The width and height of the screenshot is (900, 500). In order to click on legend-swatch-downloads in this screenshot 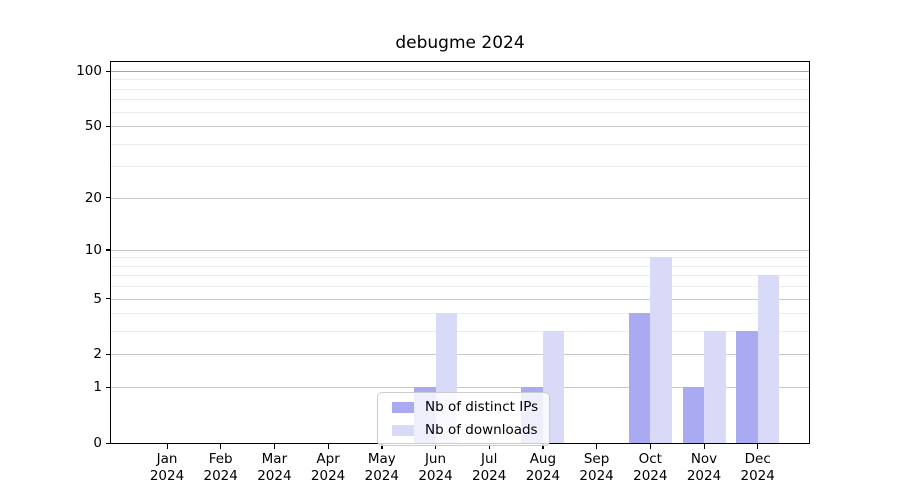, I will do `click(403, 430)`.